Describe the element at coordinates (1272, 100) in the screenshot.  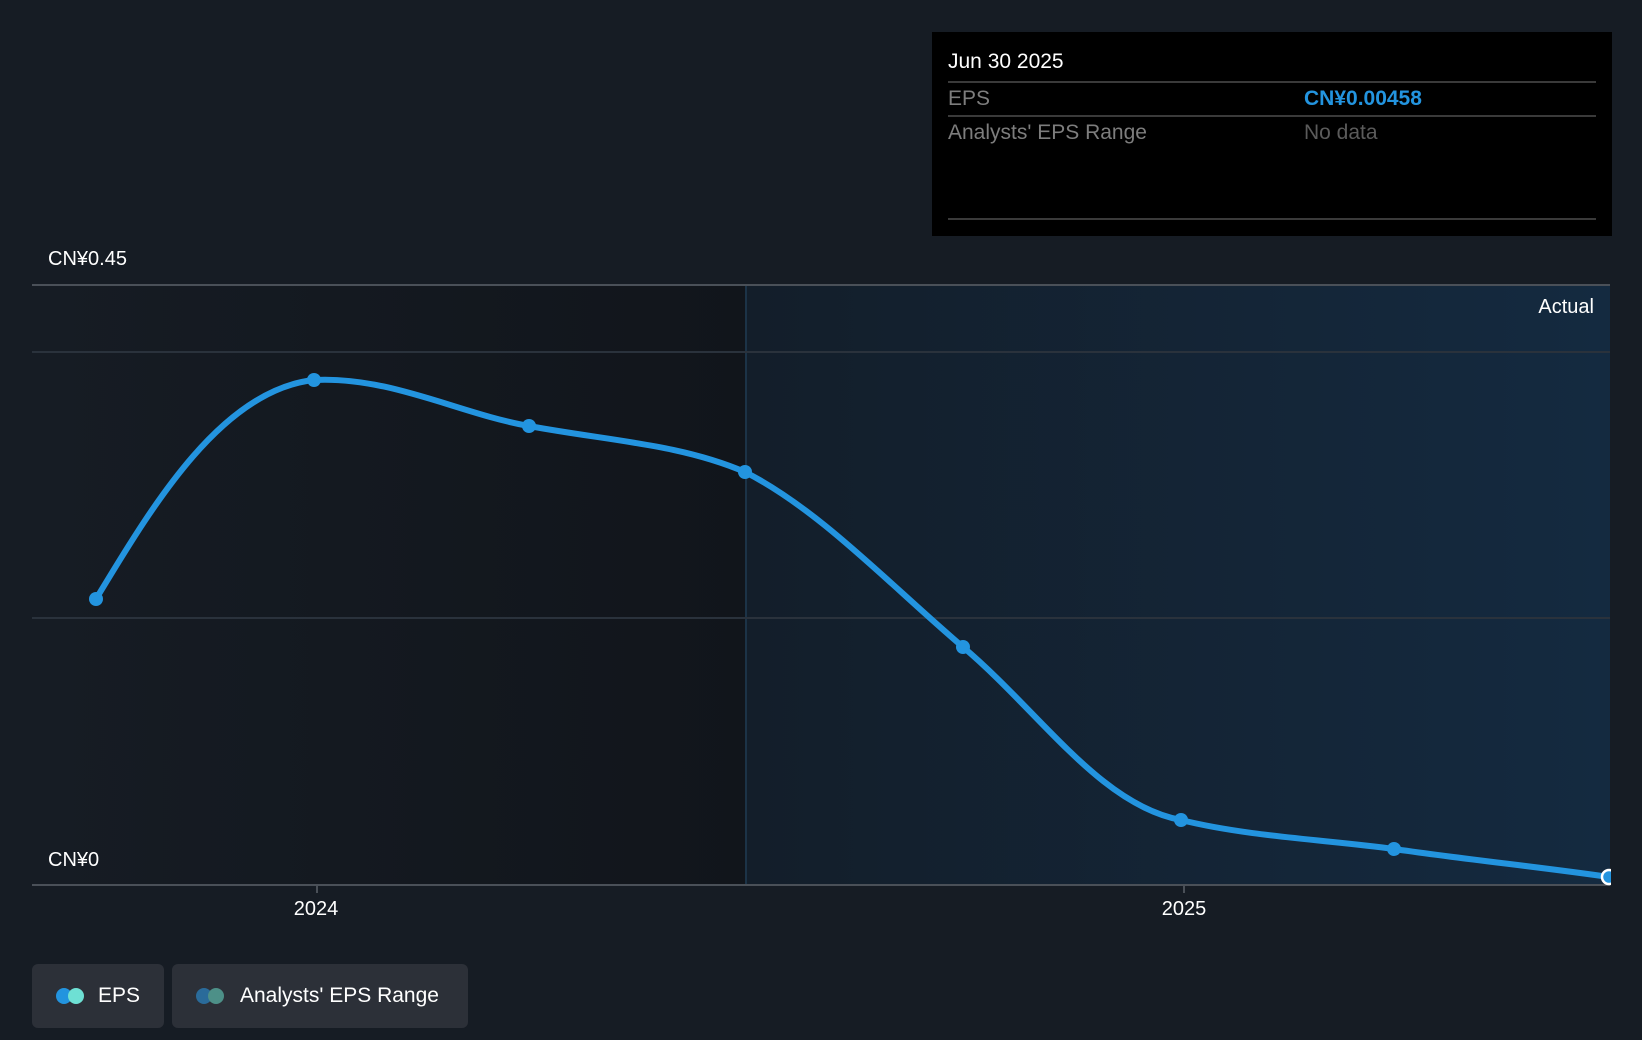
I see `tooltip-row-eps: EPS CN¥0.00458` at that location.